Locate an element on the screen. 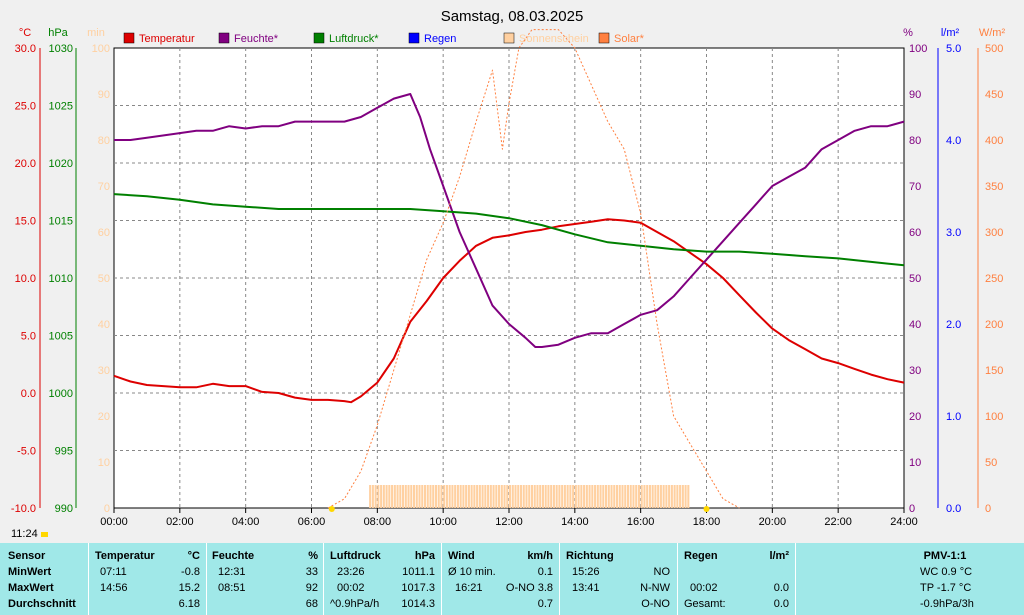 This screenshot has width=1024, height=615. humidity-tick-label: 80 is located at coordinates (915, 141).